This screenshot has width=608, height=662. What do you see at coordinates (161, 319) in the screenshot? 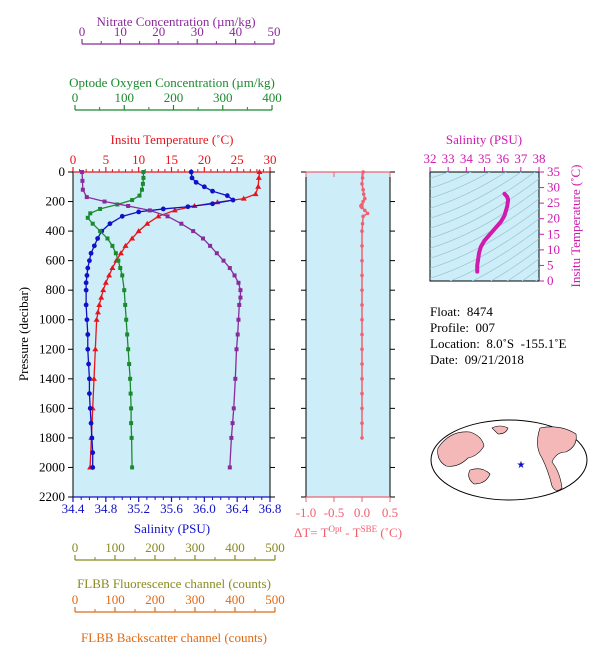
I see `nitrate-series-line` at bounding box center [161, 319].